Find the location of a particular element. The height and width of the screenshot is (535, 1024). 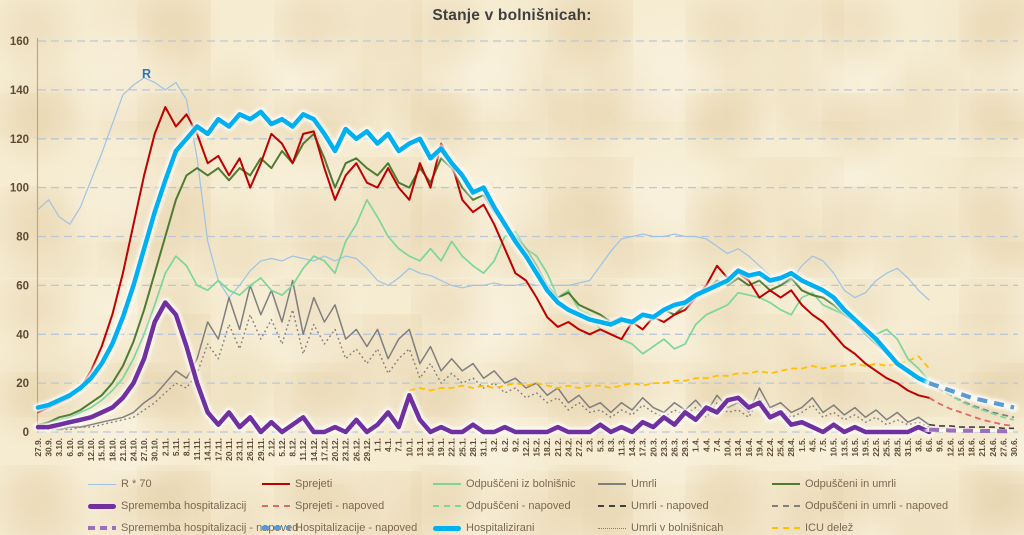

svg-text: 8.12. is located at coordinates (293, 447).